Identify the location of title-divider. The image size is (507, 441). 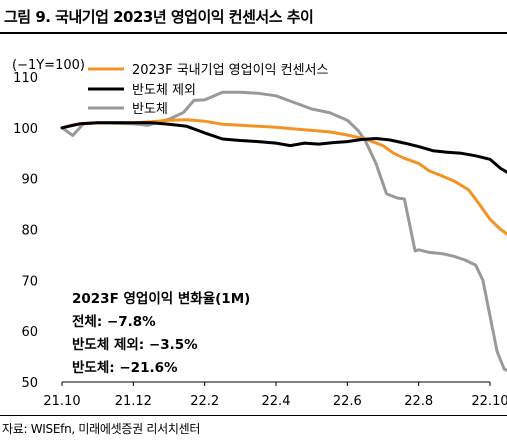
(253, 33).